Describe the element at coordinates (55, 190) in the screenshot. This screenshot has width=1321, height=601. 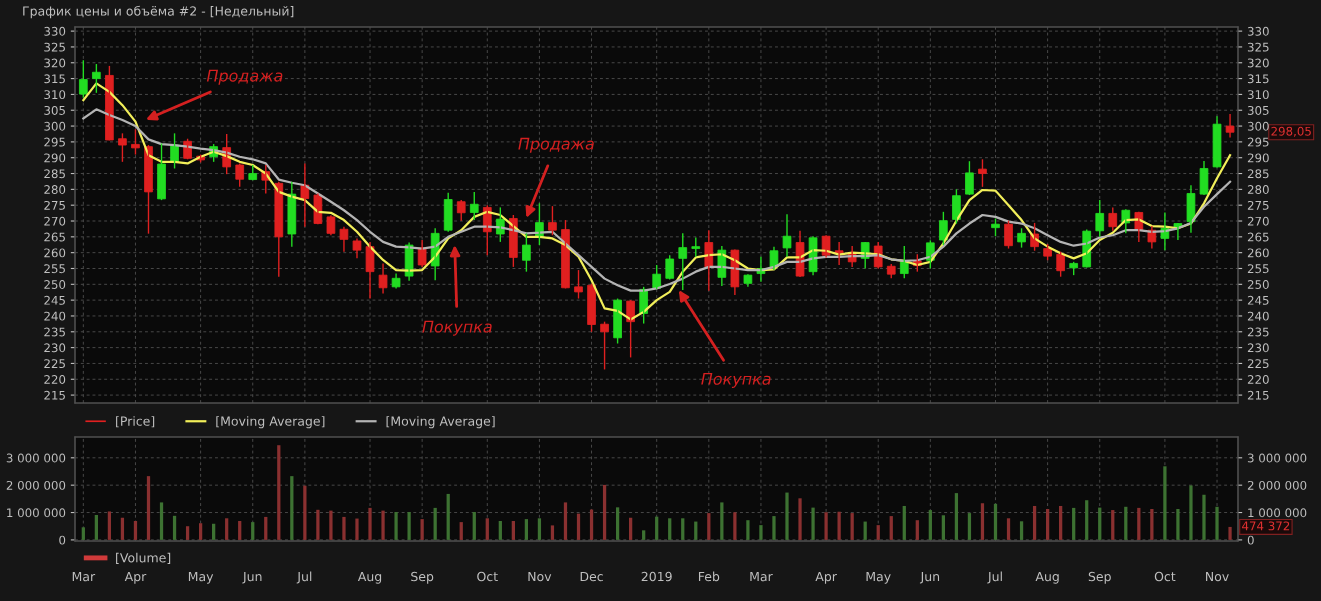
I see `y-tick-label: 280` at that location.